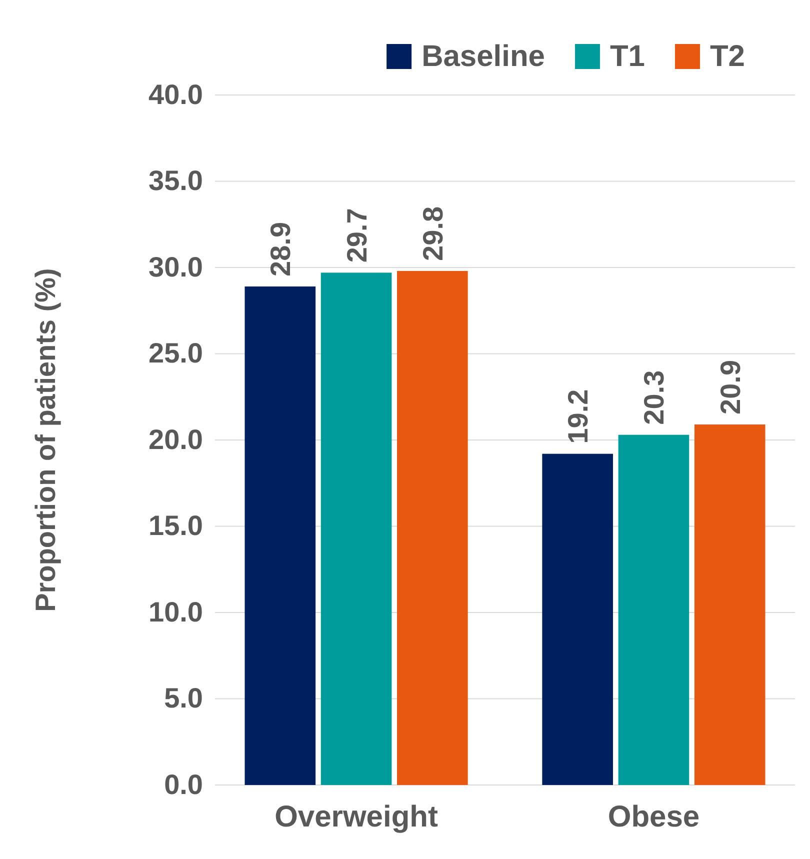  What do you see at coordinates (432, 233) in the screenshot?
I see `data-label: 29.8` at bounding box center [432, 233].